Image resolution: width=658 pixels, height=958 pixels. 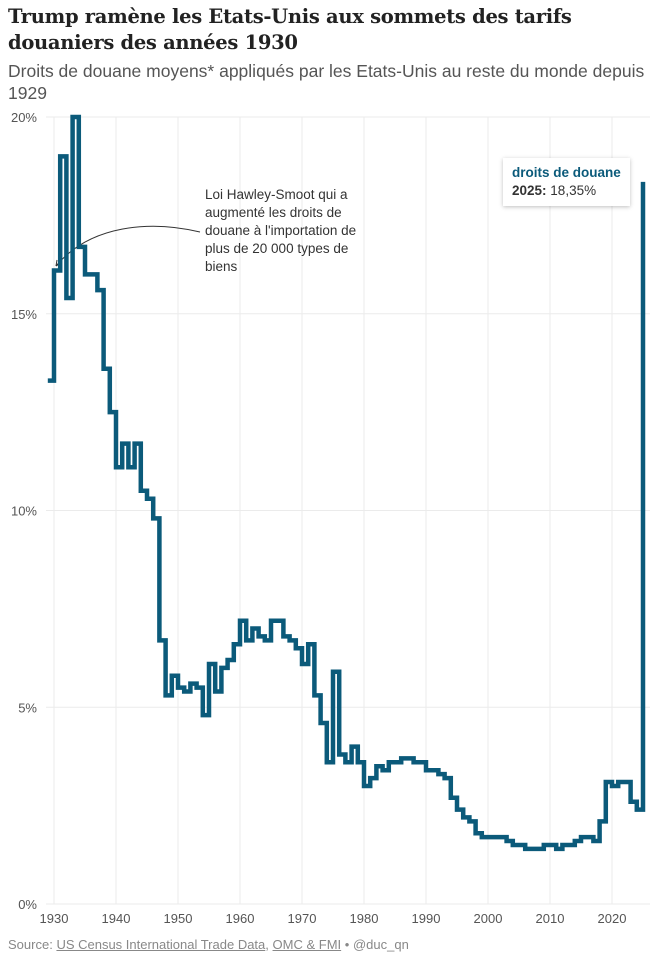 I want to click on tooltip: droits de douane 2025: 18,35%, so click(x=566, y=182).